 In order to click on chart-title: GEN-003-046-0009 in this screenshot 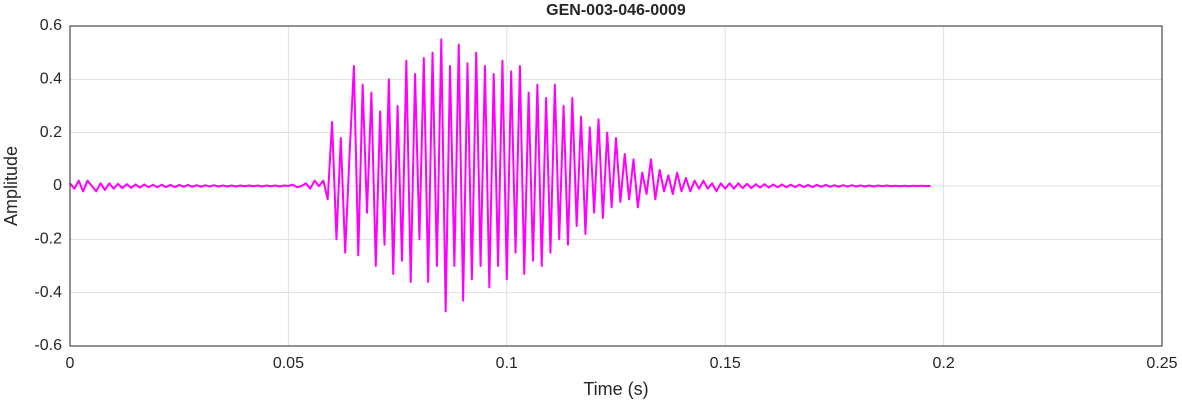, I will do `click(616, 10)`.